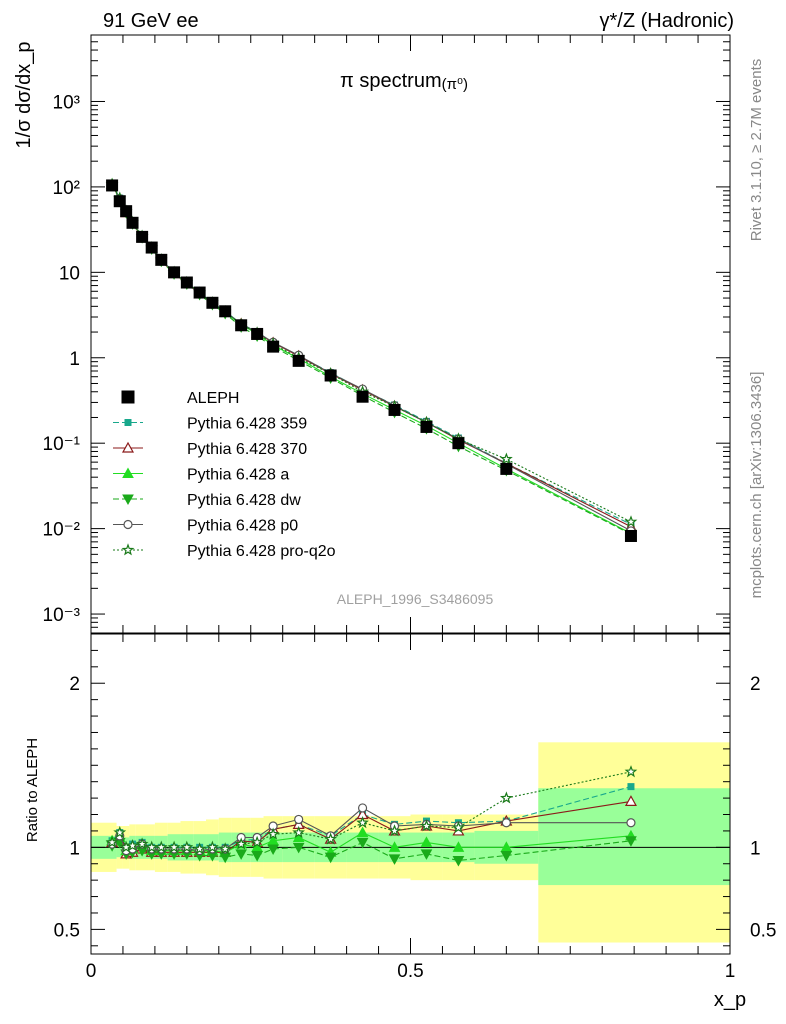 Image resolution: width=786 pixels, height=1024 pixels. Describe the element at coordinates (755, 848) in the screenshot. I see `ratio-y-tick-label-right: 1` at that location.